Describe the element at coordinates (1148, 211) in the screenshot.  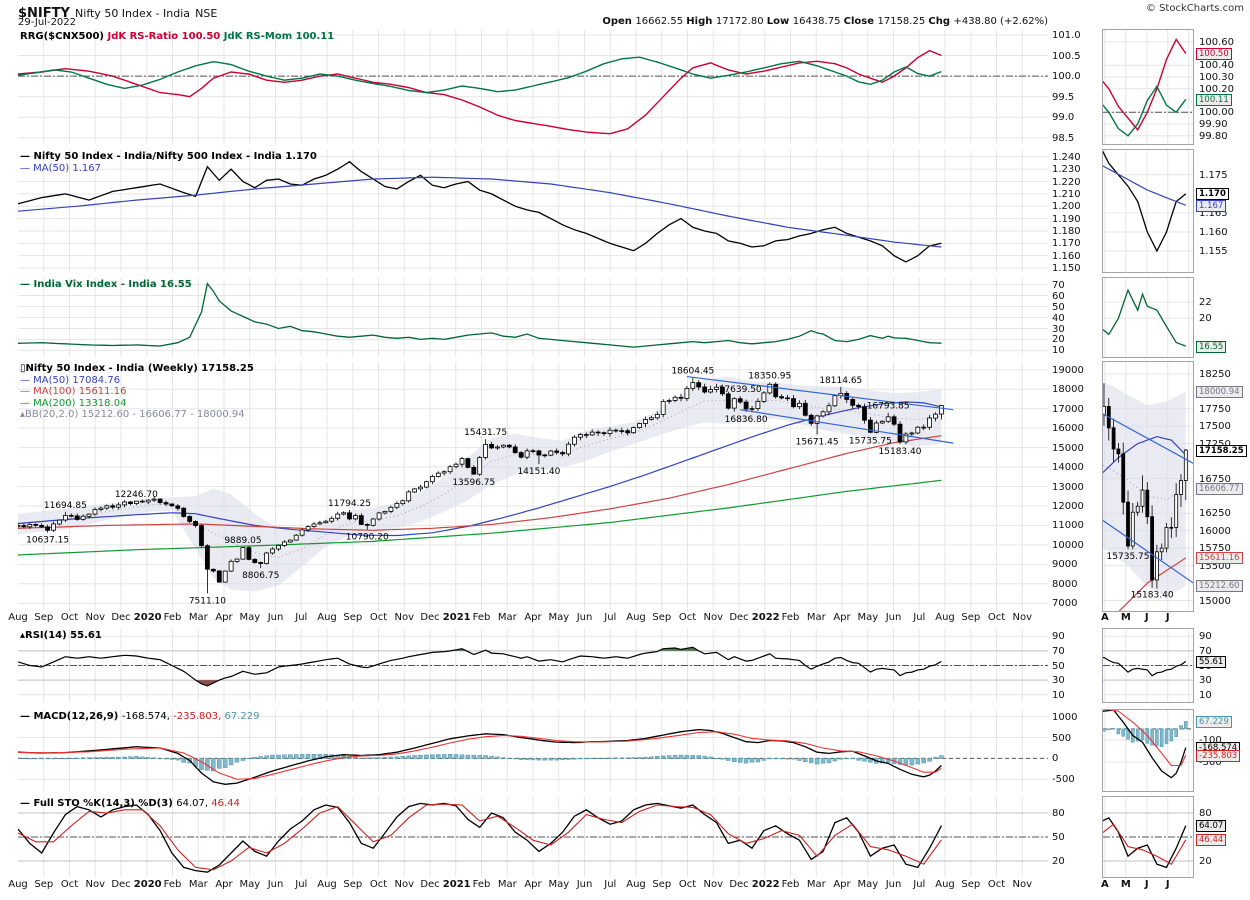
I see `ratio-mini-plot` at that location.